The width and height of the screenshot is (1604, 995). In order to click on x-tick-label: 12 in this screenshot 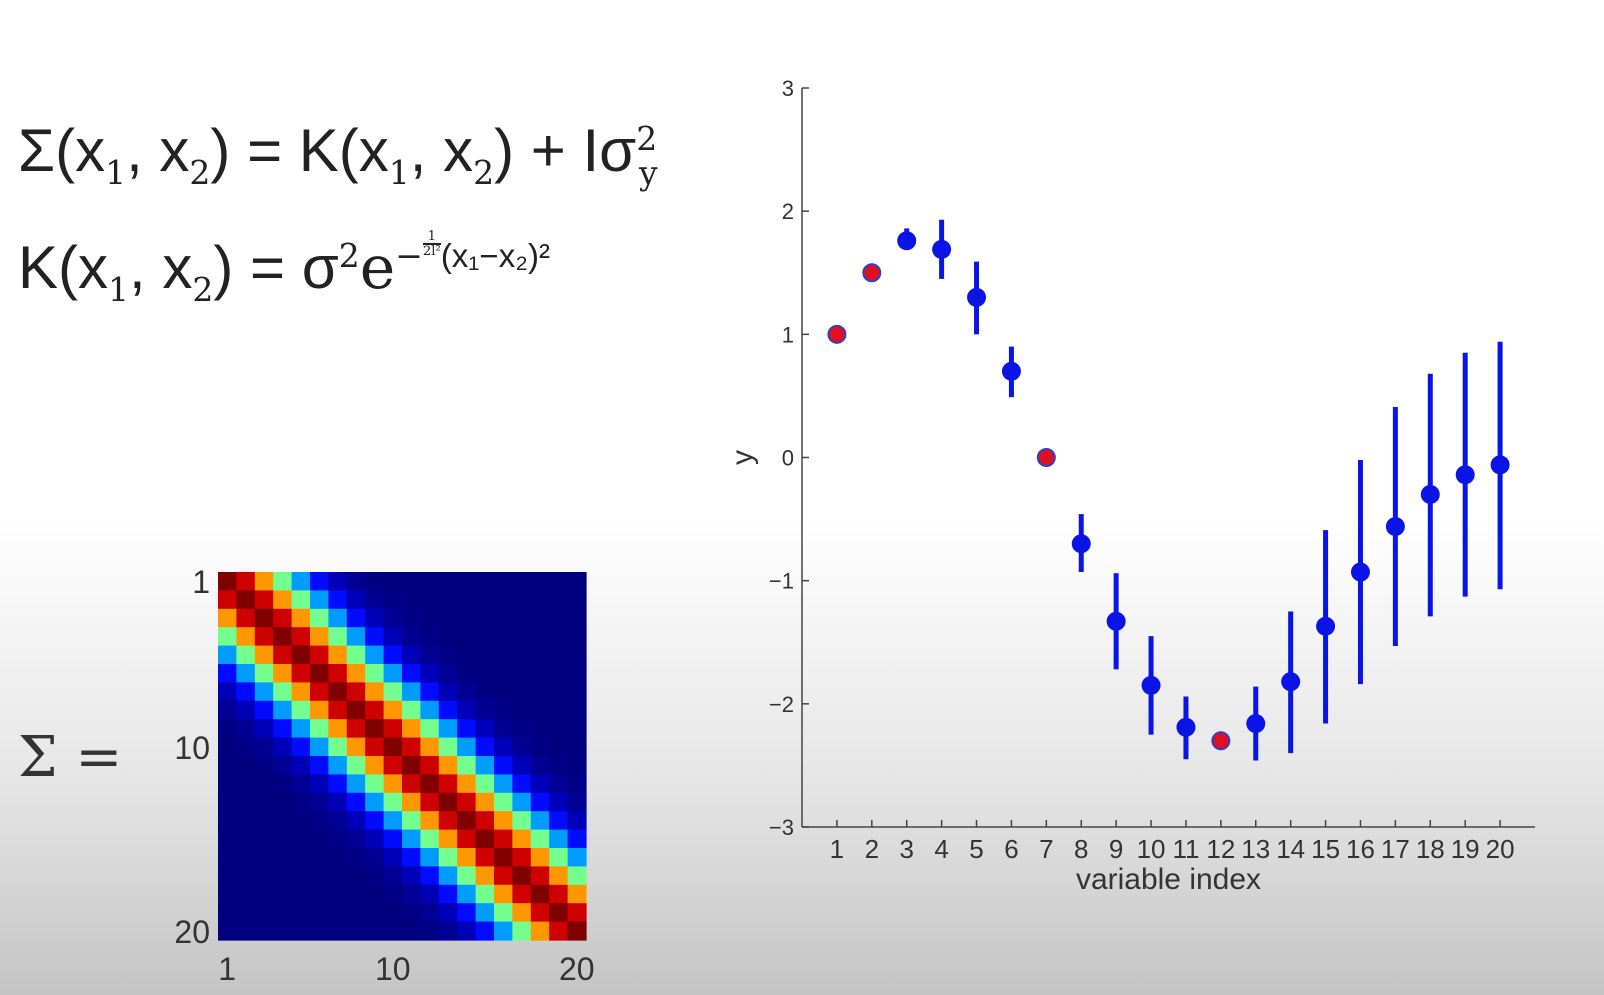, I will do `click(1220, 849)`.